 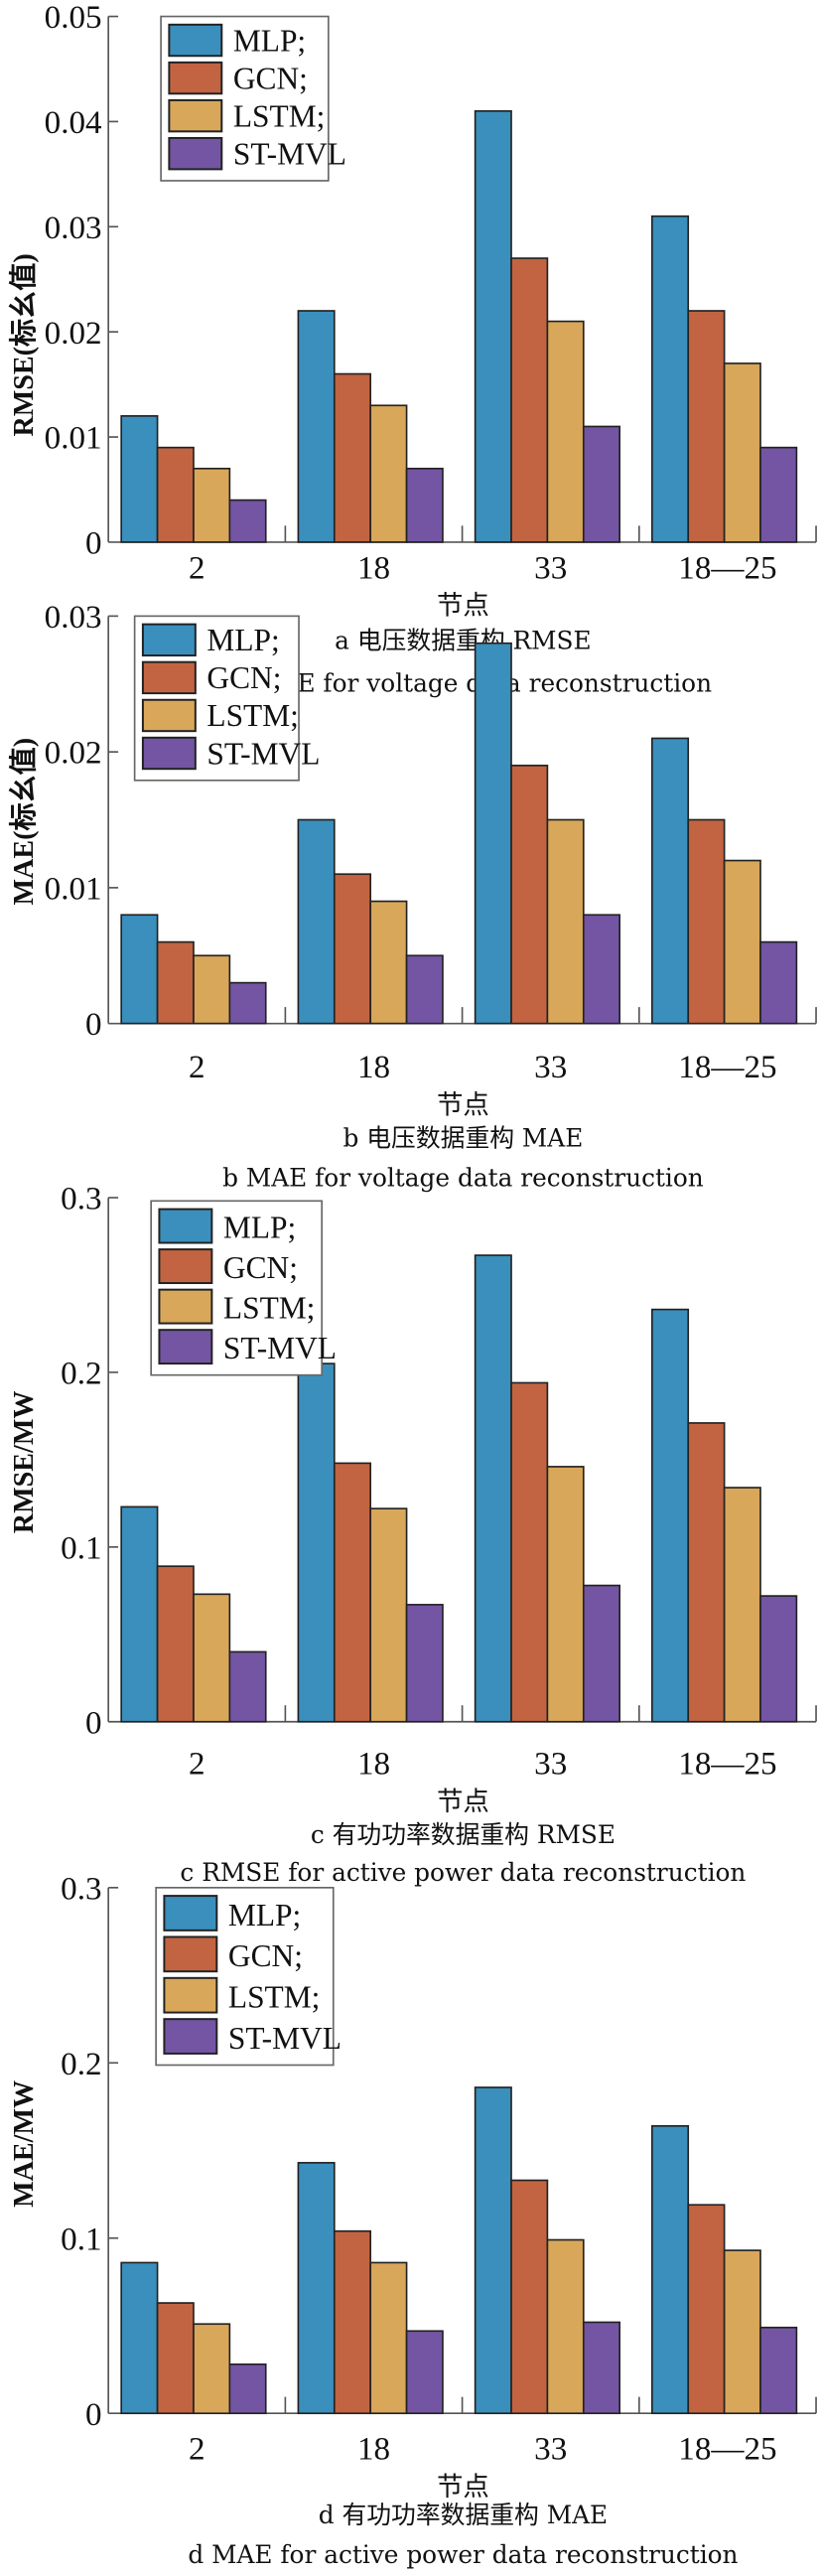 What do you see at coordinates (81, 2065) in the screenshot?
I see `y-tick-label: 0.2` at bounding box center [81, 2065].